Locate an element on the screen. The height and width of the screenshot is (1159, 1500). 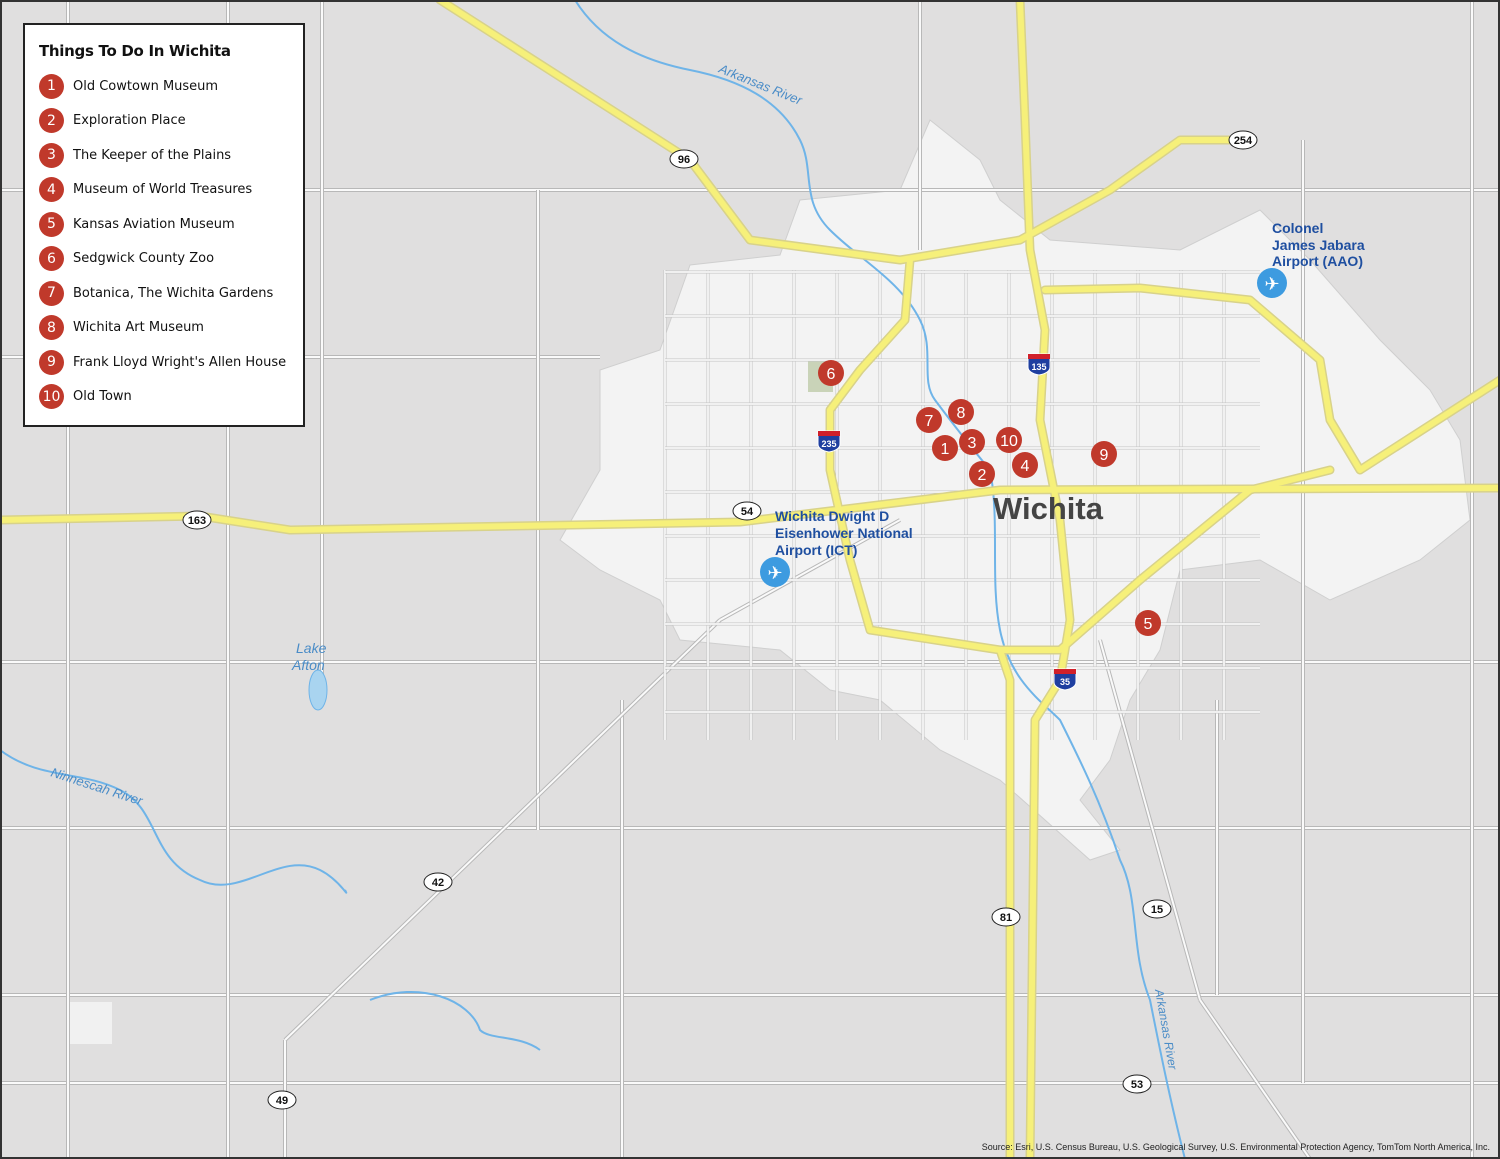
legend-item: 6 Sedgwick County Zoo is located at coordinates (162, 259).